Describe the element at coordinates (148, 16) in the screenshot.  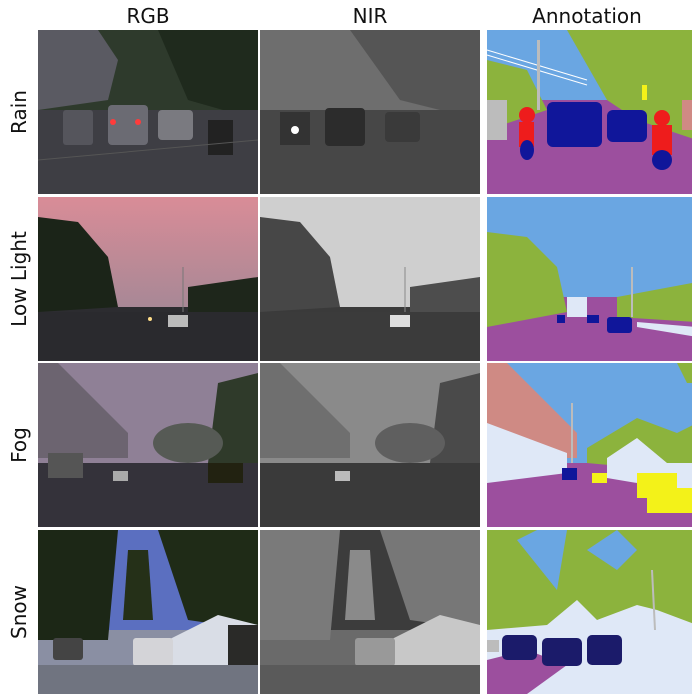
I see `column-header-rgb: RGB` at that location.